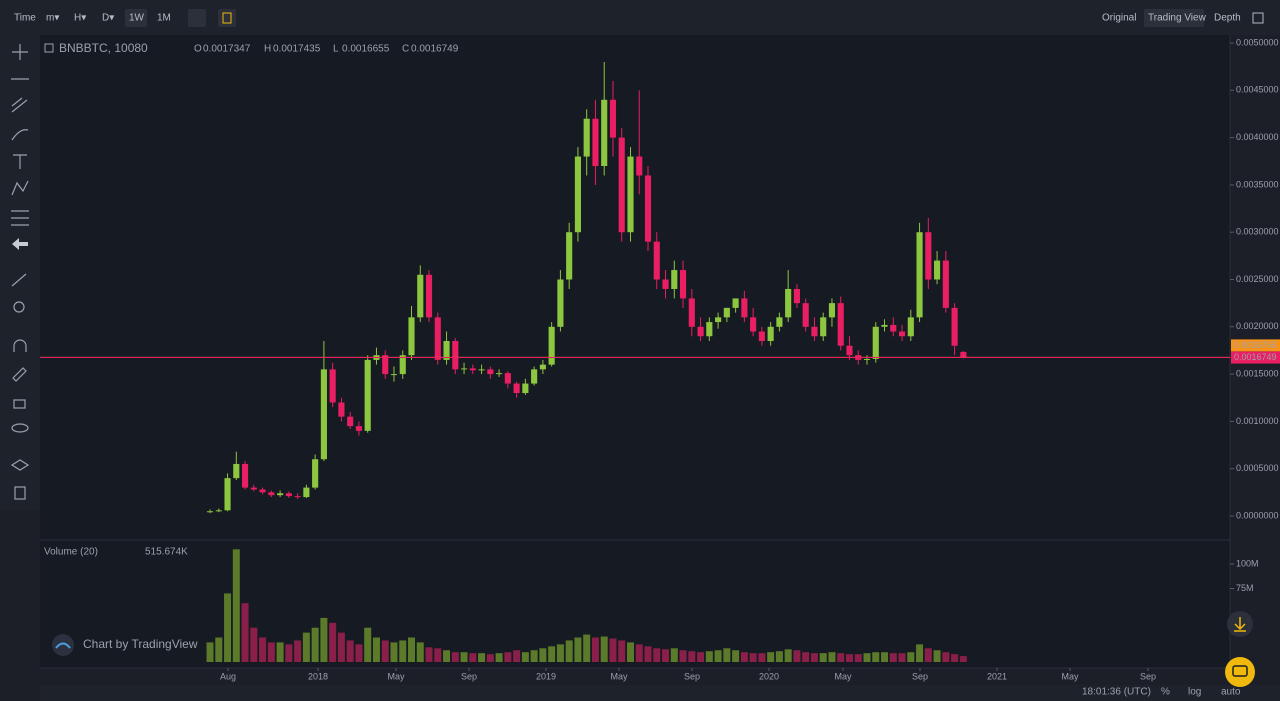  I want to click on view-tab: Original, so click(1119, 18).